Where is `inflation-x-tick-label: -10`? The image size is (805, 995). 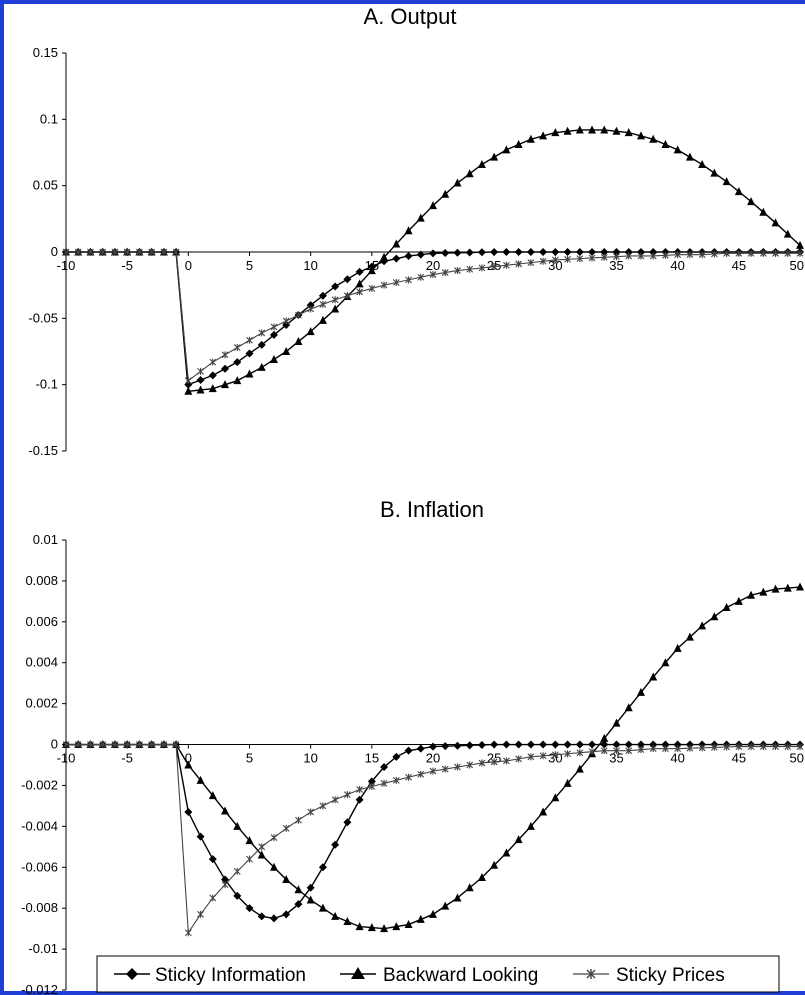
inflation-x-tick-label: -10 is located at coordinates (66, 758).